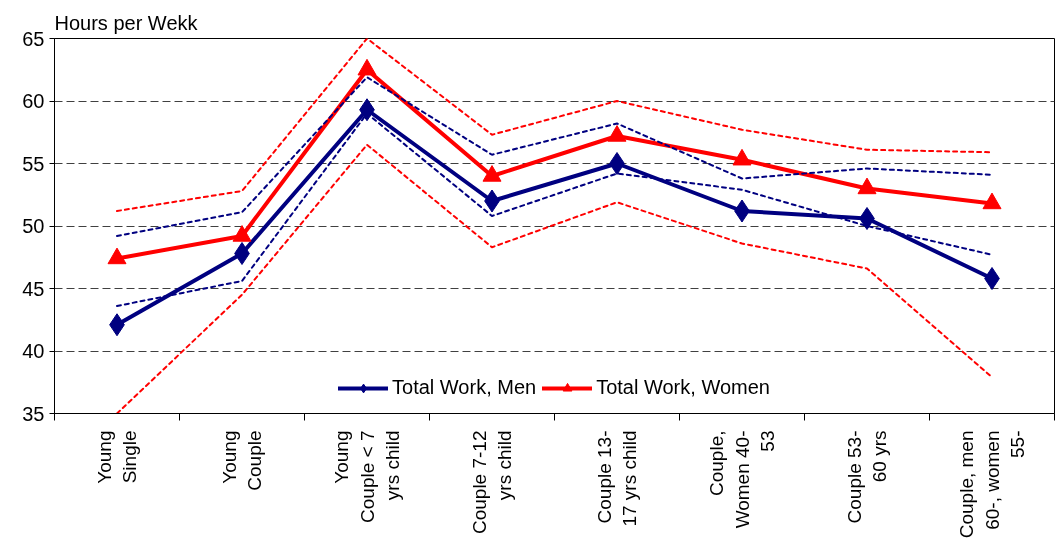  What do you see at coordinates (33, 351) in the screenshot?
I see `y-tick-label: 40` at bounding box center [33, 351].